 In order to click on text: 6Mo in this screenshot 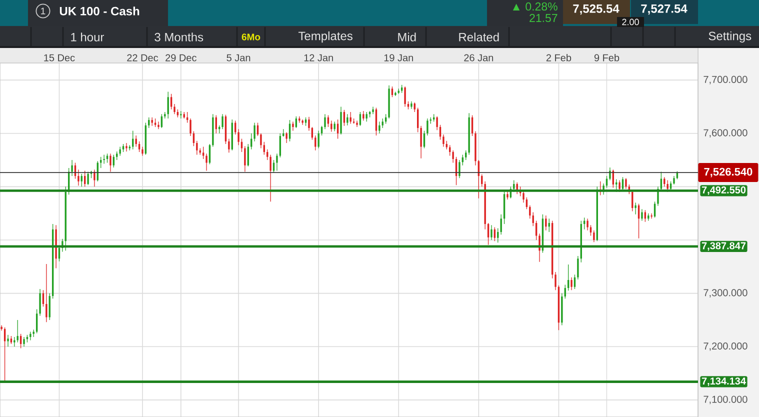, I will do `click(251, 37)`.